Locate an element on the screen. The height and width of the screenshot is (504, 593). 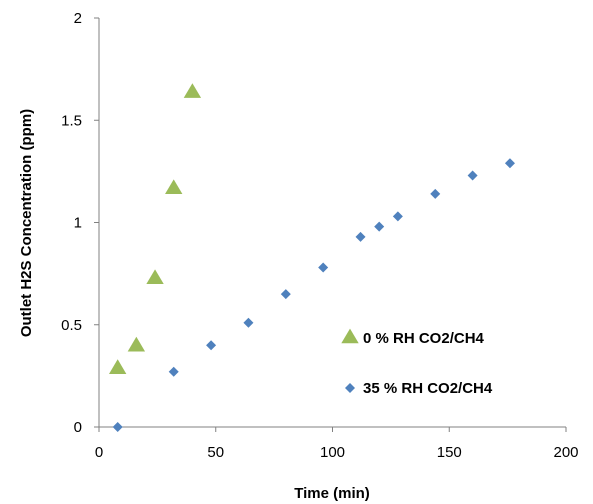
x-tick-label: 150 is located at coordinates (449, 452).